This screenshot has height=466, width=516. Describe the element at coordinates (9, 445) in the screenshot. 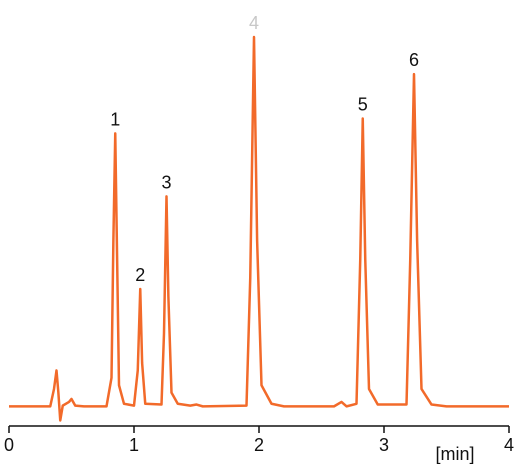

I see `x-tick-label: 0` at that location.